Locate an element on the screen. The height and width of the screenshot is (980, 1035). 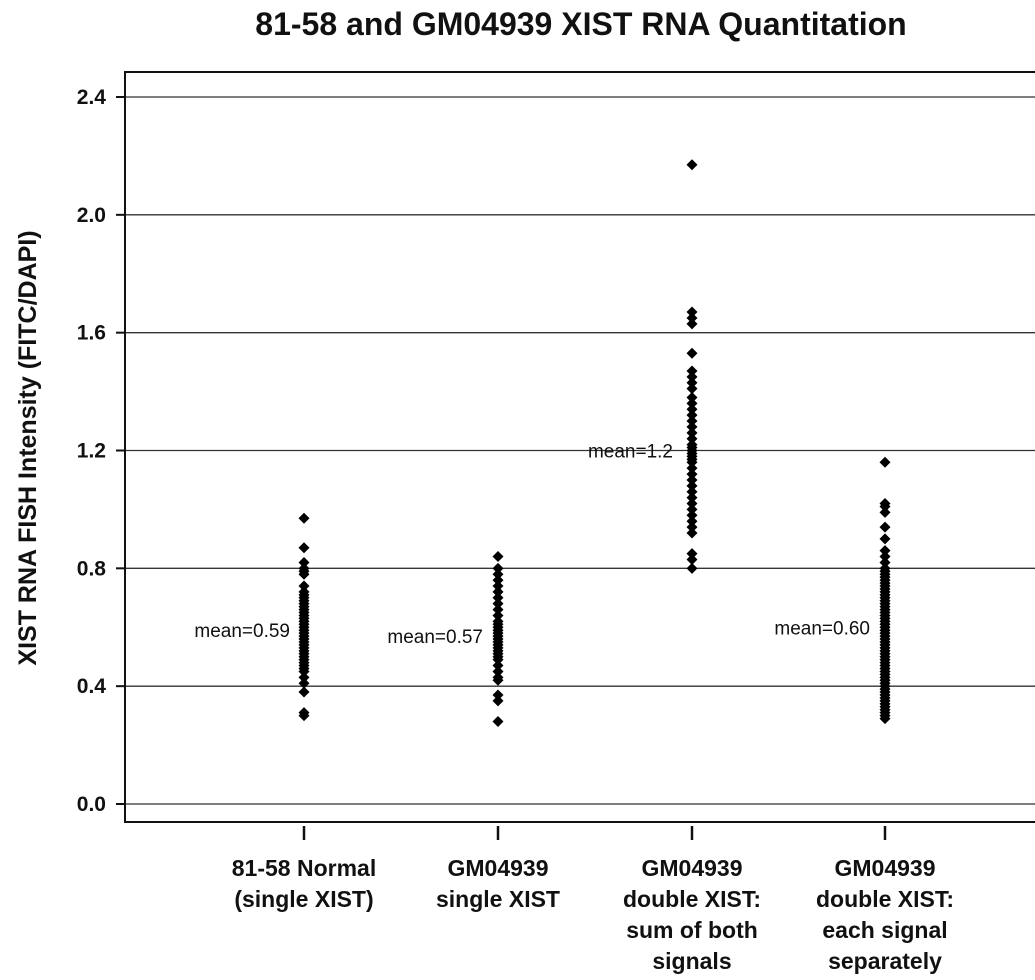
mean-label: mean=0.60 is located at coordinates (822, 628).